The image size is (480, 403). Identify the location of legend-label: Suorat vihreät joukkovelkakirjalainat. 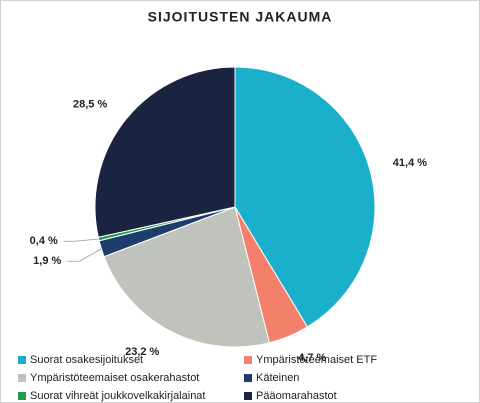
(117, 396).